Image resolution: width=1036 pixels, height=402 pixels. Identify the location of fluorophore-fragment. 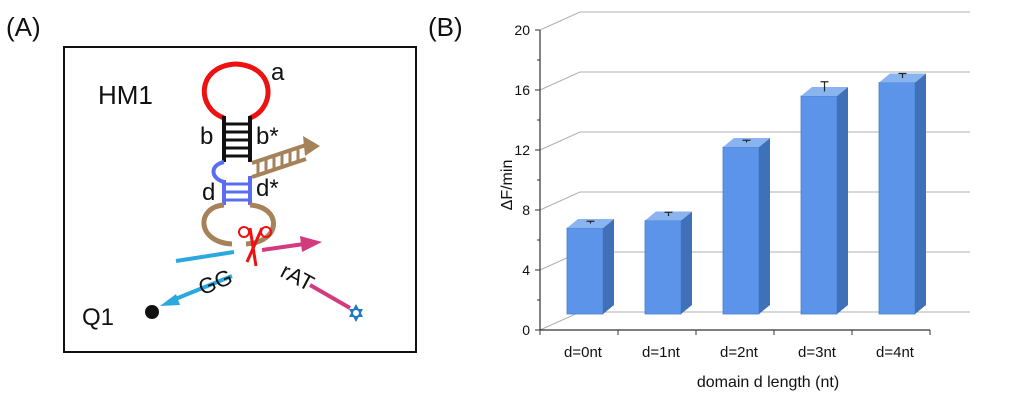
(330, 296).